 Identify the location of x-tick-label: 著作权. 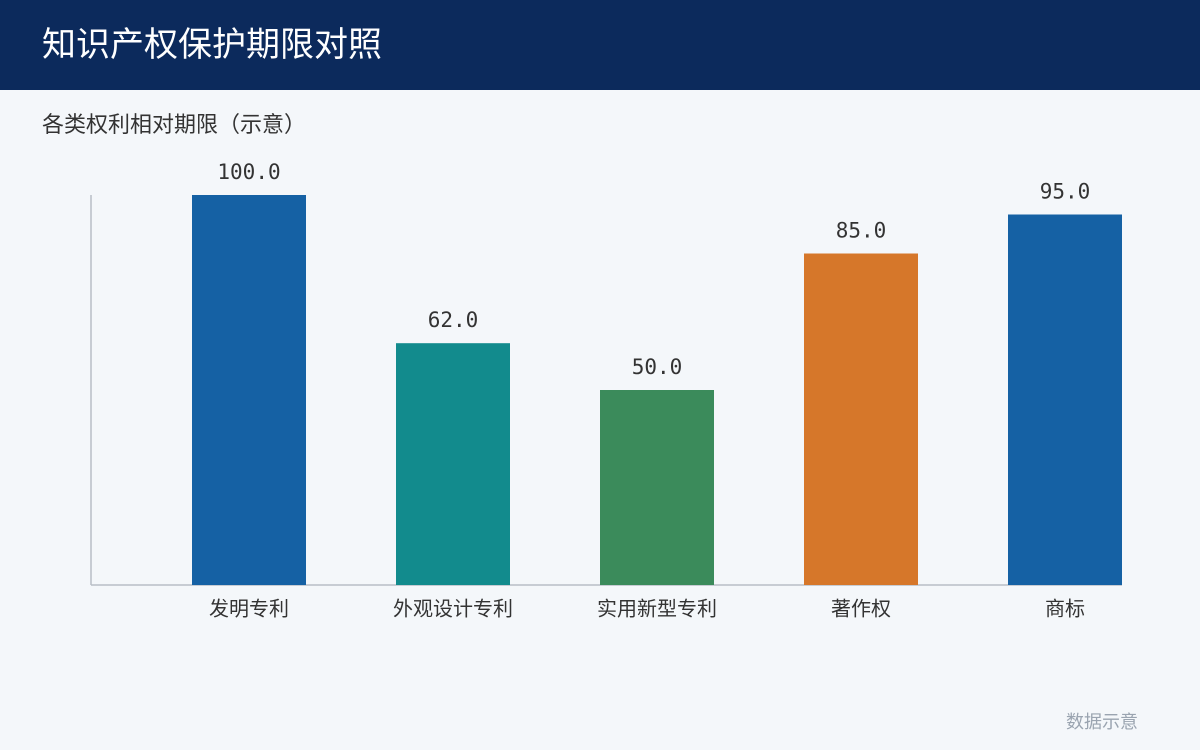
(861, 609).